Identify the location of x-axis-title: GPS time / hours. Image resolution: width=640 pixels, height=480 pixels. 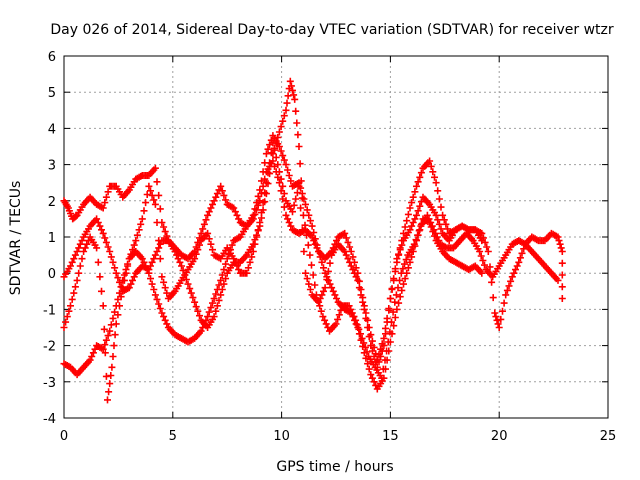
(334, 467).